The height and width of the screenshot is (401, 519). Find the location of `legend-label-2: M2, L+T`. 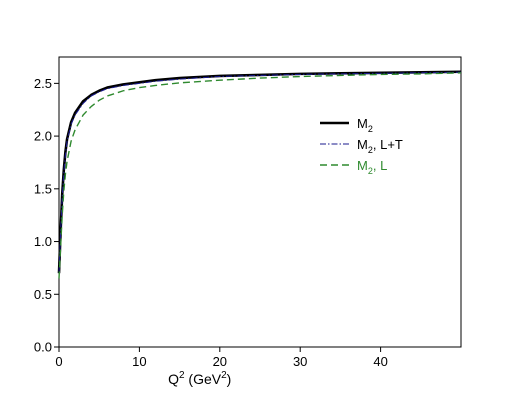

legend-label-2: M2, L+T is located at coordinates (380, 146).